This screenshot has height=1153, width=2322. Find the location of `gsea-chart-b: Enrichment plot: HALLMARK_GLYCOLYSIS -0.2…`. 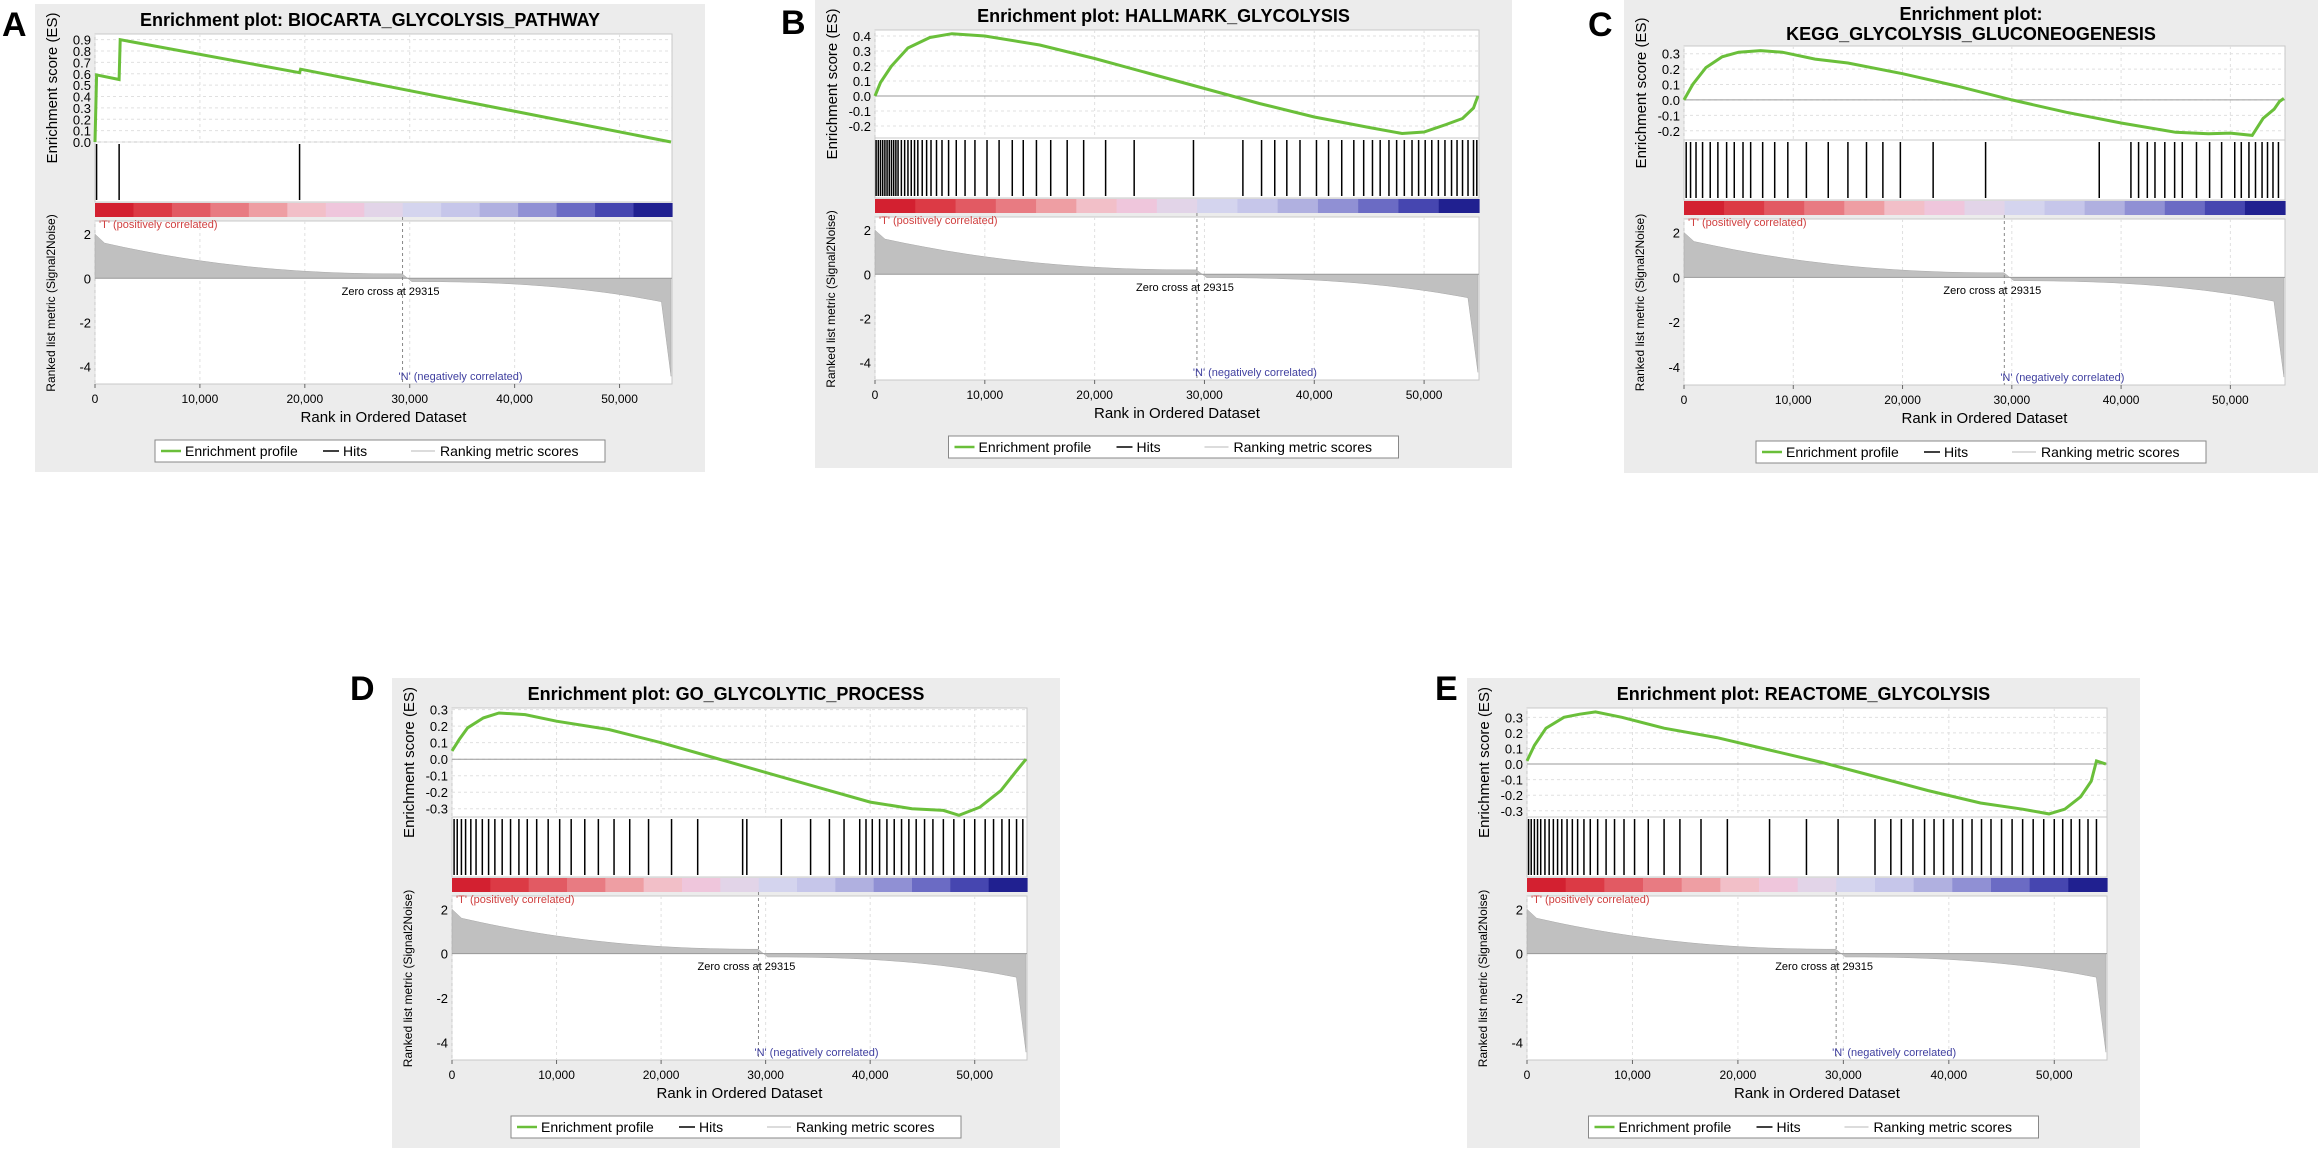

gsea-chart-b: Enrichment plot: HALLMARK_GLYCOLYSIS -0.2… is located at coordinates (1152, 232).